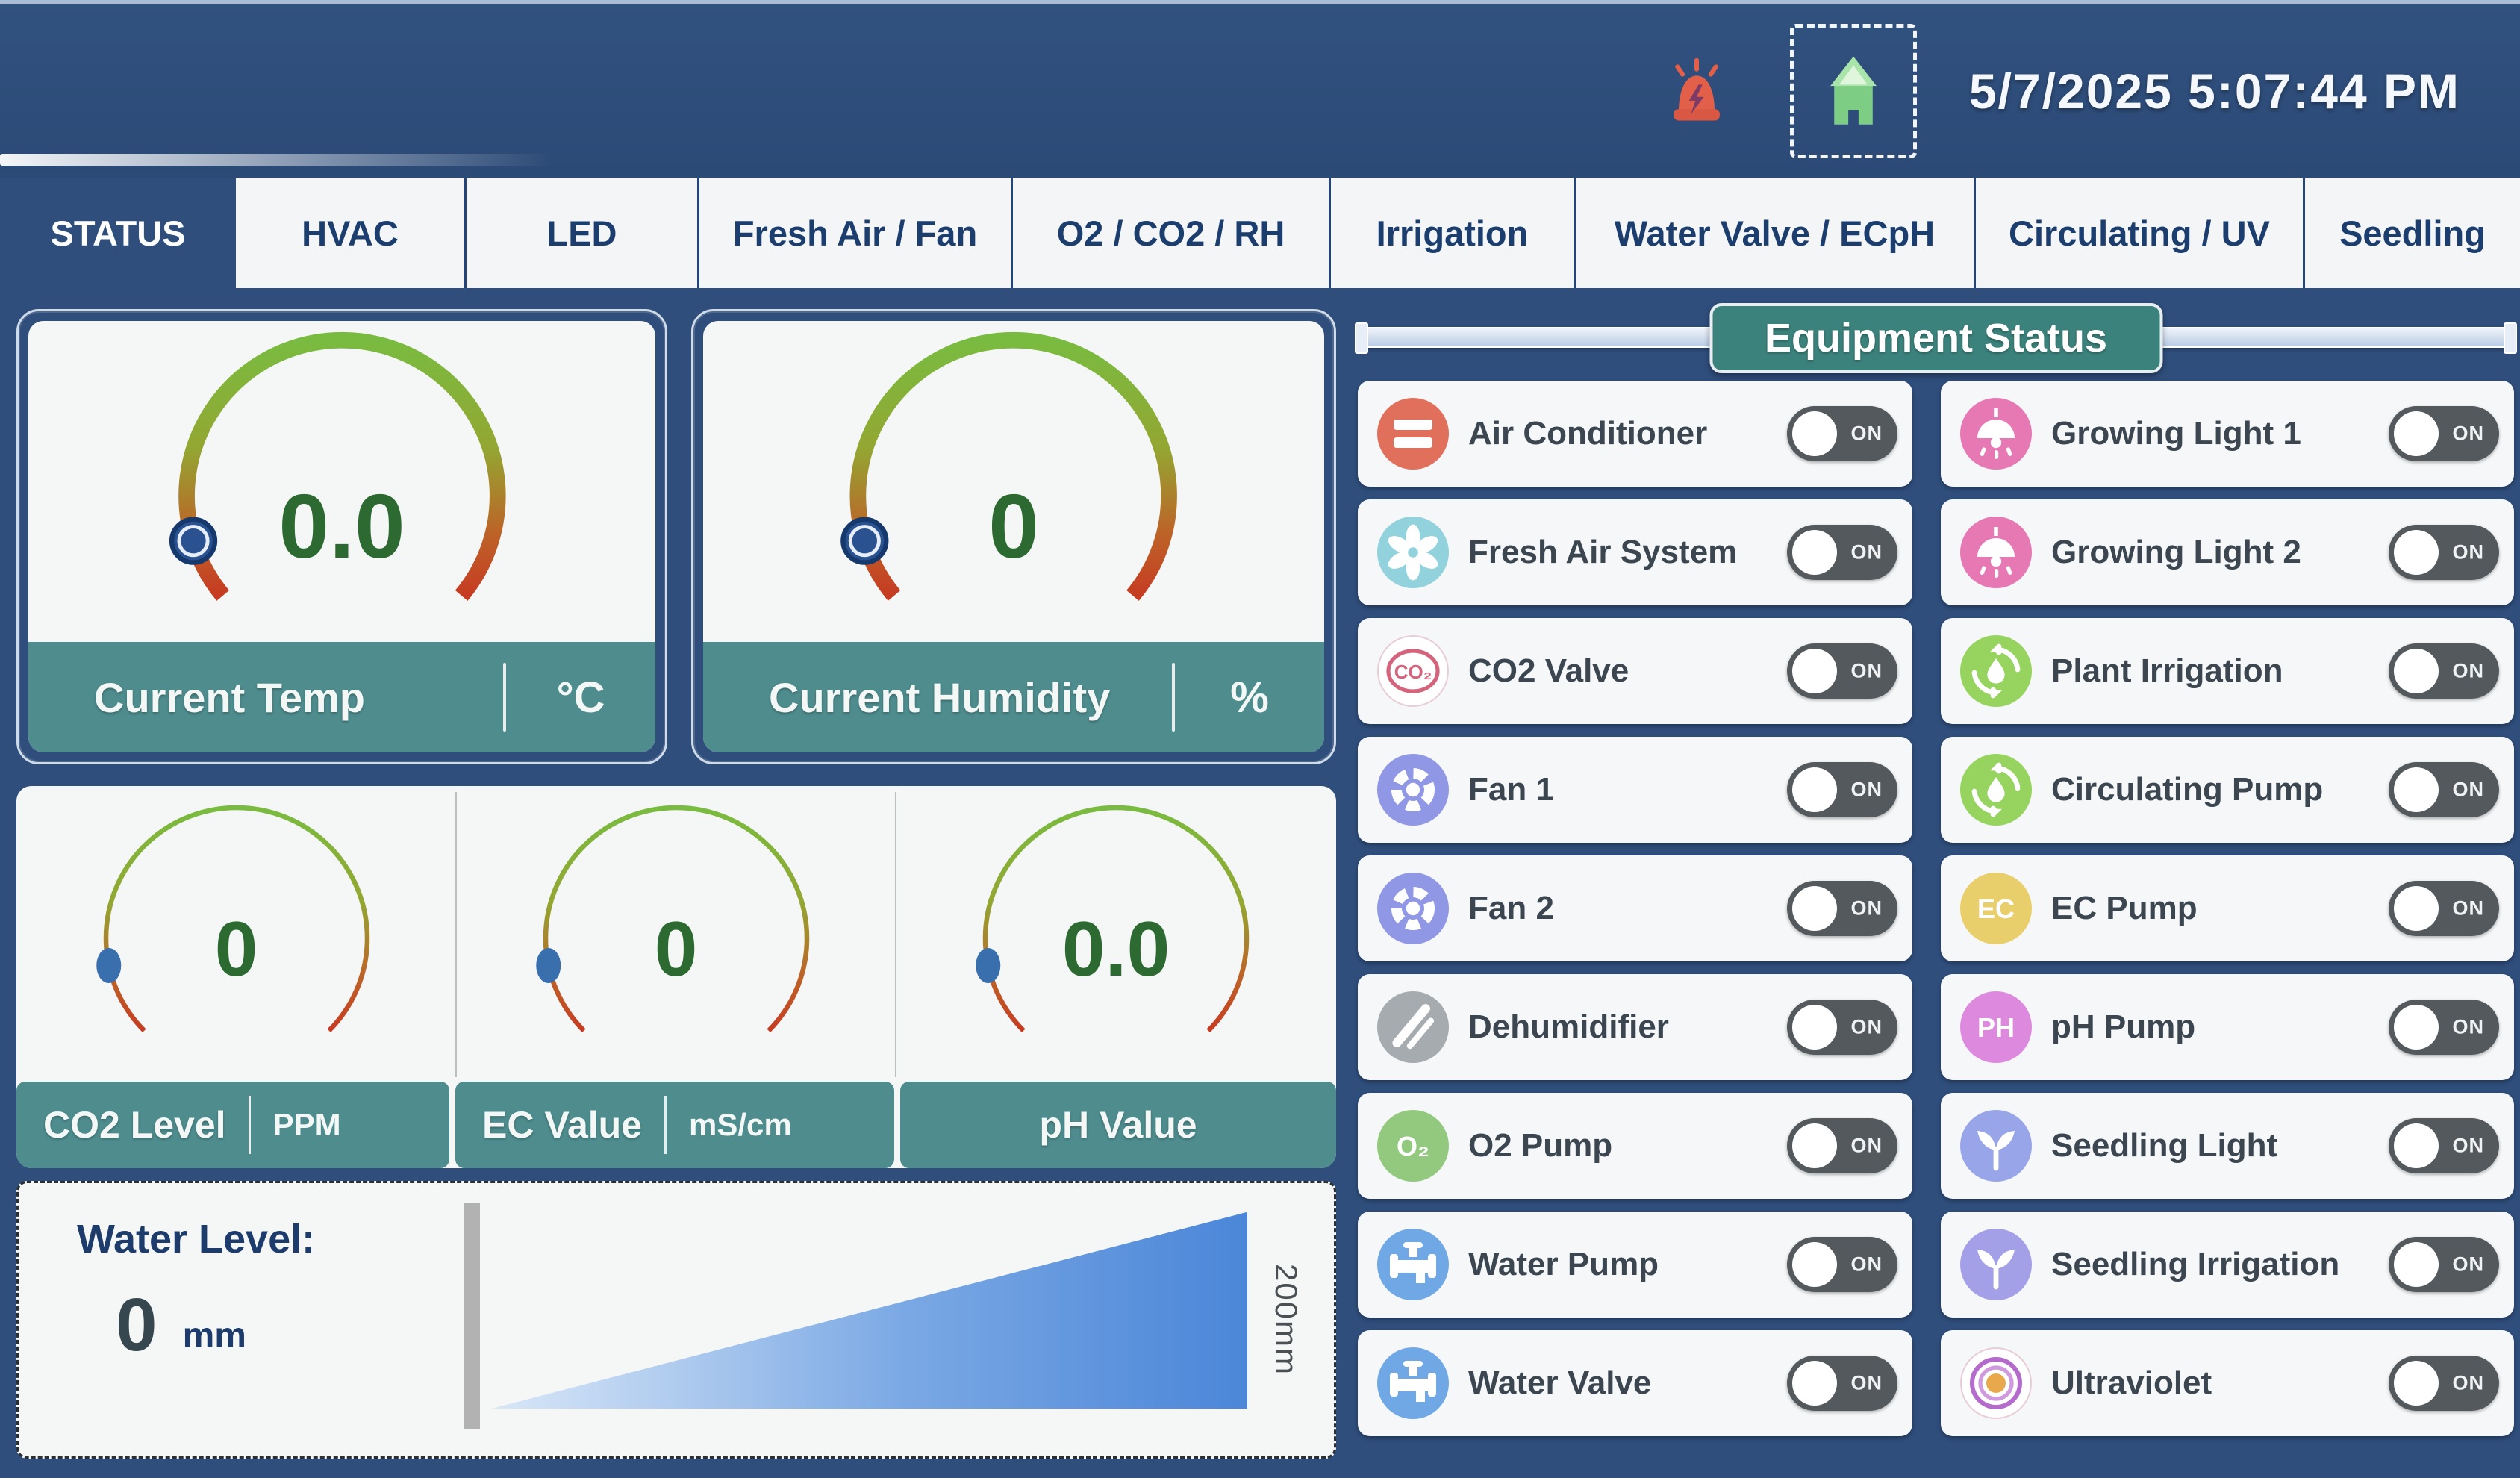  I want to click on equipment-row-growing-light-1: Growing Light 1 ON, so click(2227, 434).